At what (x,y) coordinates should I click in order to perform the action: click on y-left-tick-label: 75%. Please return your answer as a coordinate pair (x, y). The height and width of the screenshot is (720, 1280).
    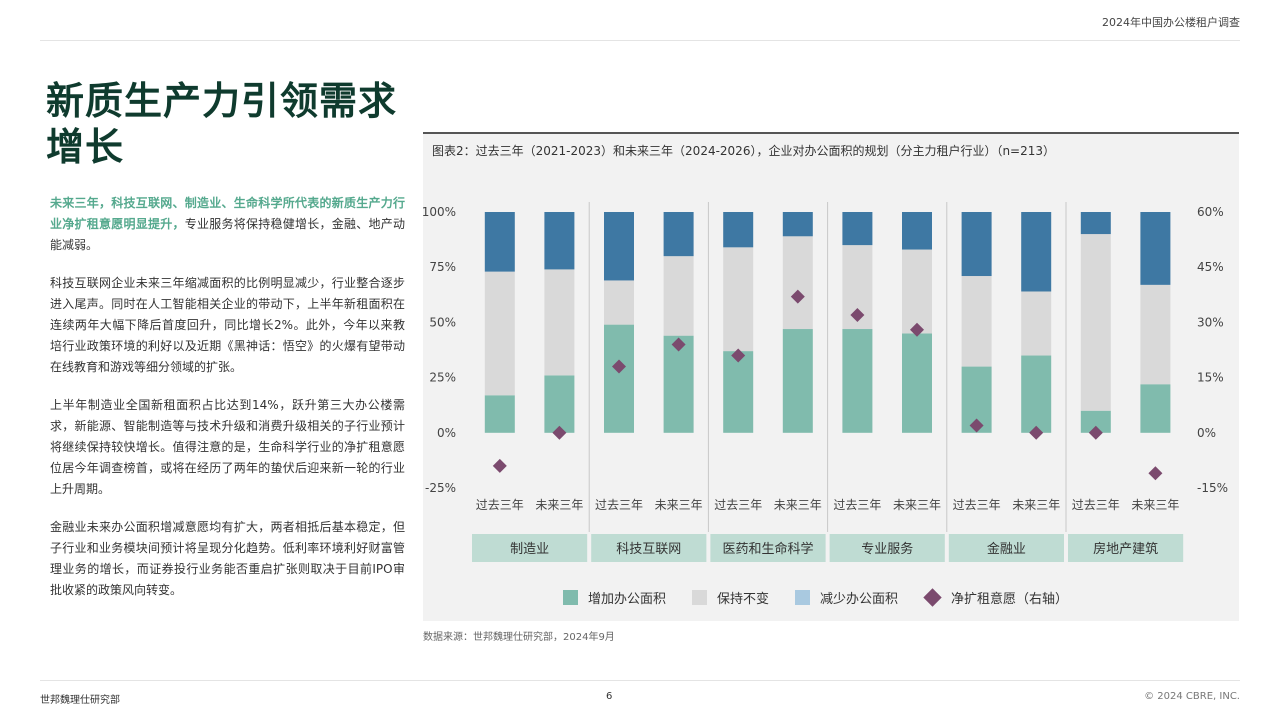
    Looking at the image, I should click on (442, 267).